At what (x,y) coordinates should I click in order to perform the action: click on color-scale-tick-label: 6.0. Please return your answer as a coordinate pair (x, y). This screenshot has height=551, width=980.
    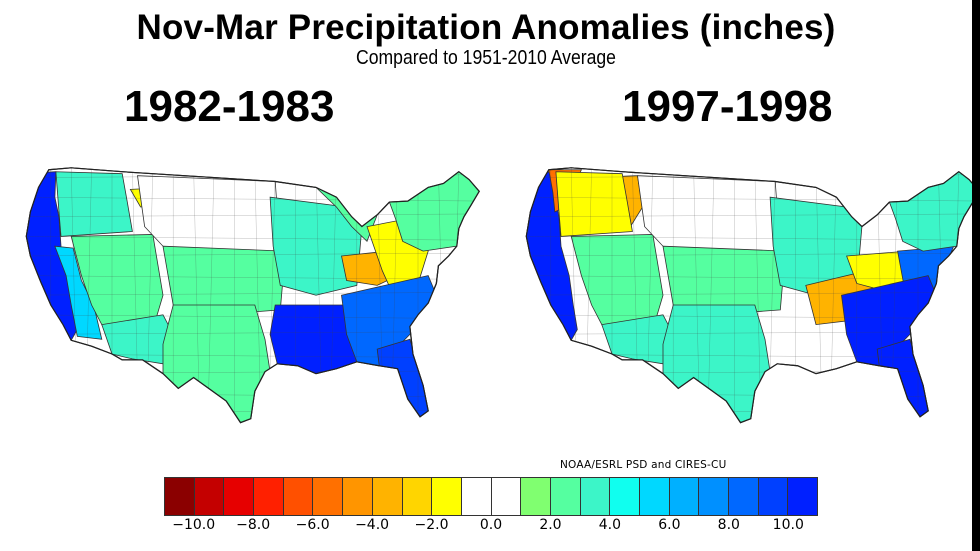
    Looking at the image, I should click on (669, 525).